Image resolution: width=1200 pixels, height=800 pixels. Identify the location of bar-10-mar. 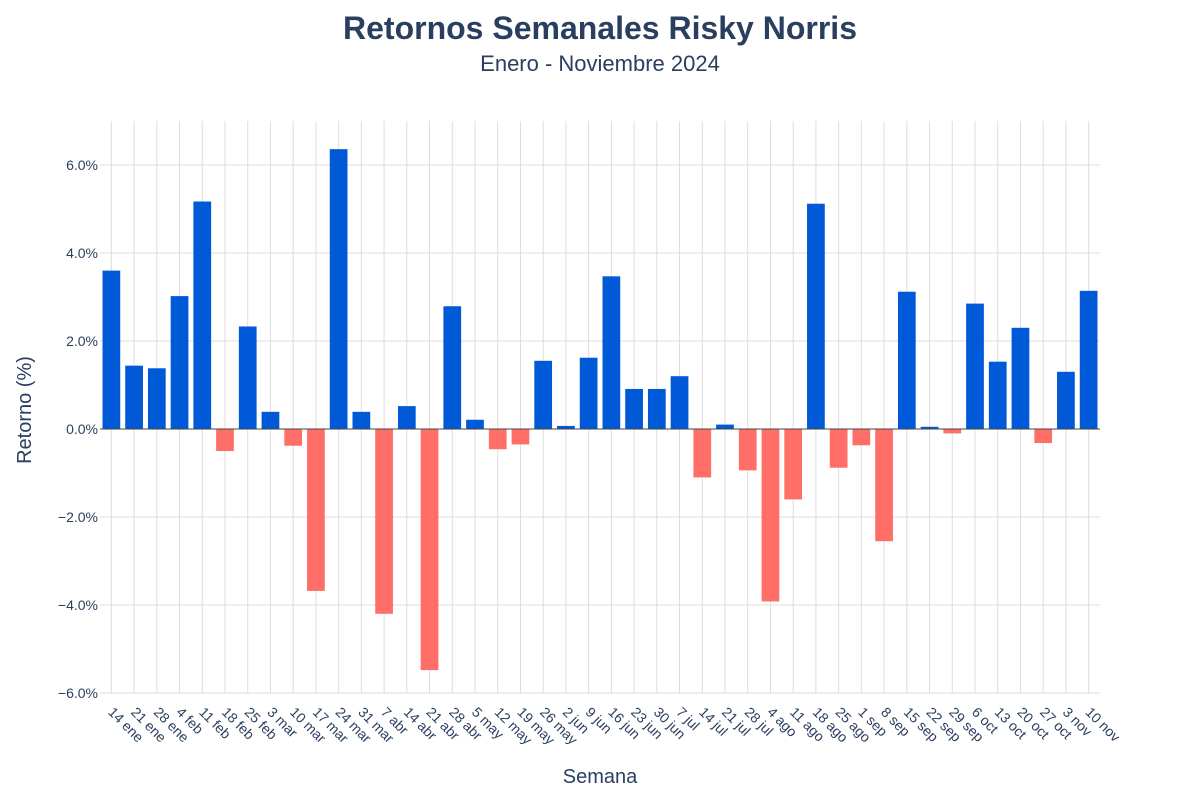
(293, 437).